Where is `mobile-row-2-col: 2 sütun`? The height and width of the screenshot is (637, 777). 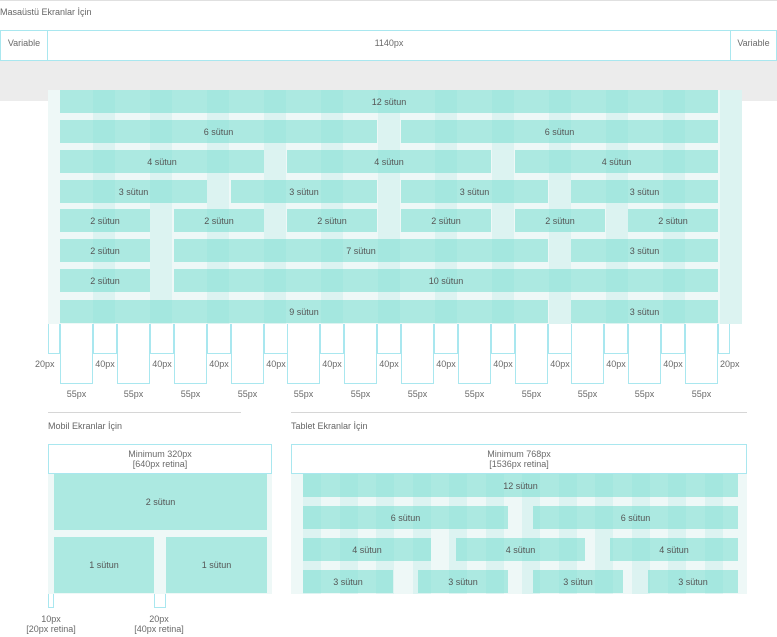
mobile-row-2-col: 2 sütun is located at coordinates (160, 502).